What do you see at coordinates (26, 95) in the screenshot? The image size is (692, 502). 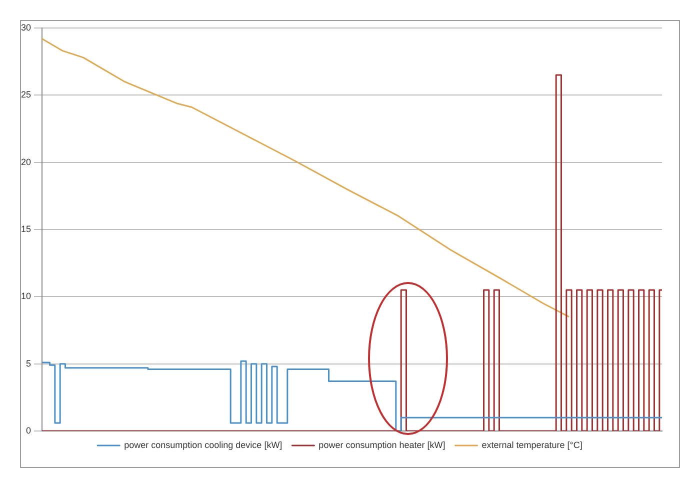 I see `y-tick-label: 25` at bounding box center [26, 95].